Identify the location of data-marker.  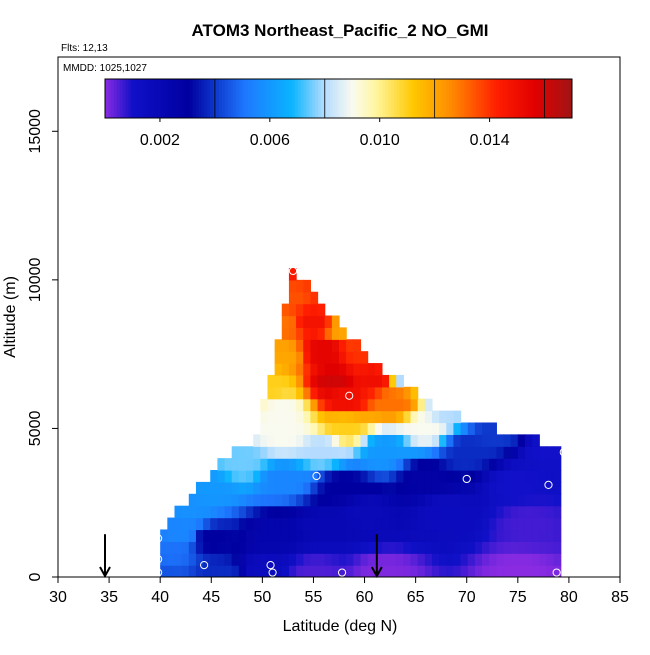
(158, 538).